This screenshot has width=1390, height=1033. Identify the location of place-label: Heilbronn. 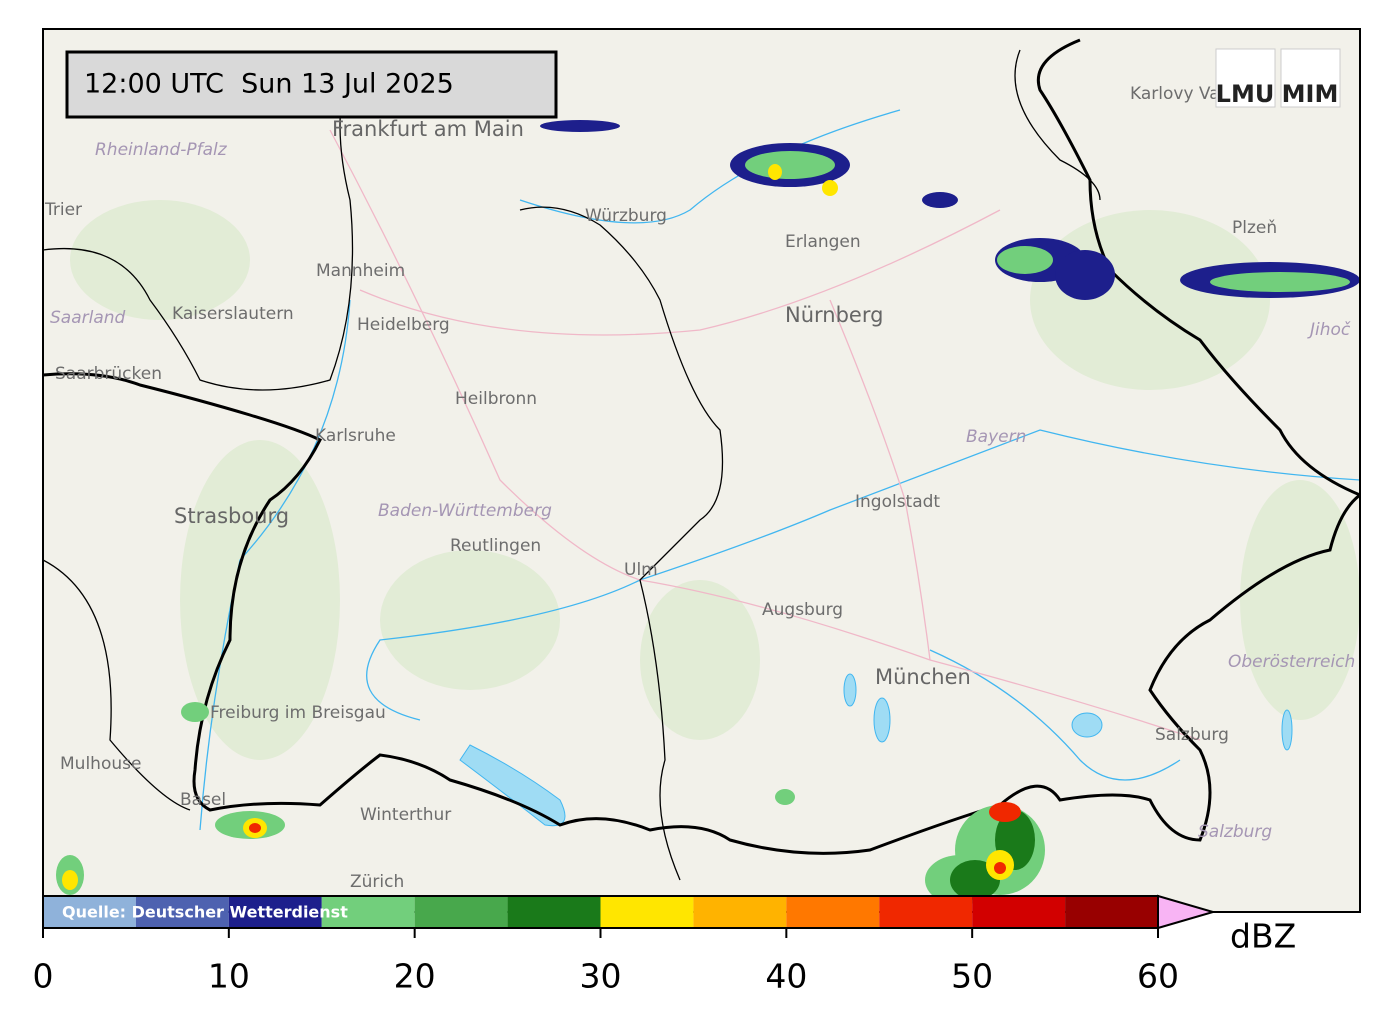
(496, 399).